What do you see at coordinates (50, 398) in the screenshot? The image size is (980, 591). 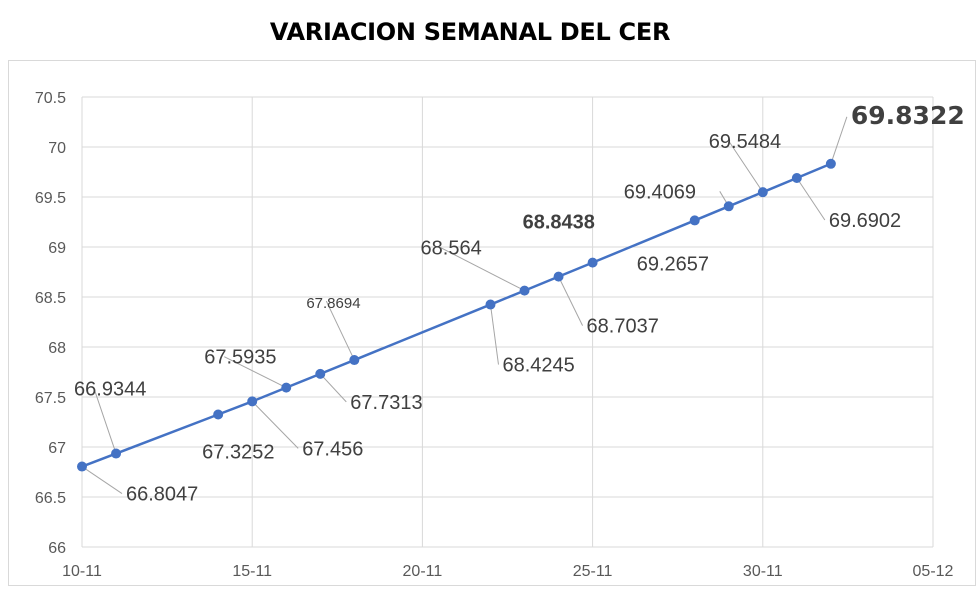 I see `y-tick-label: 67.5` at bounding box center [50, 398].